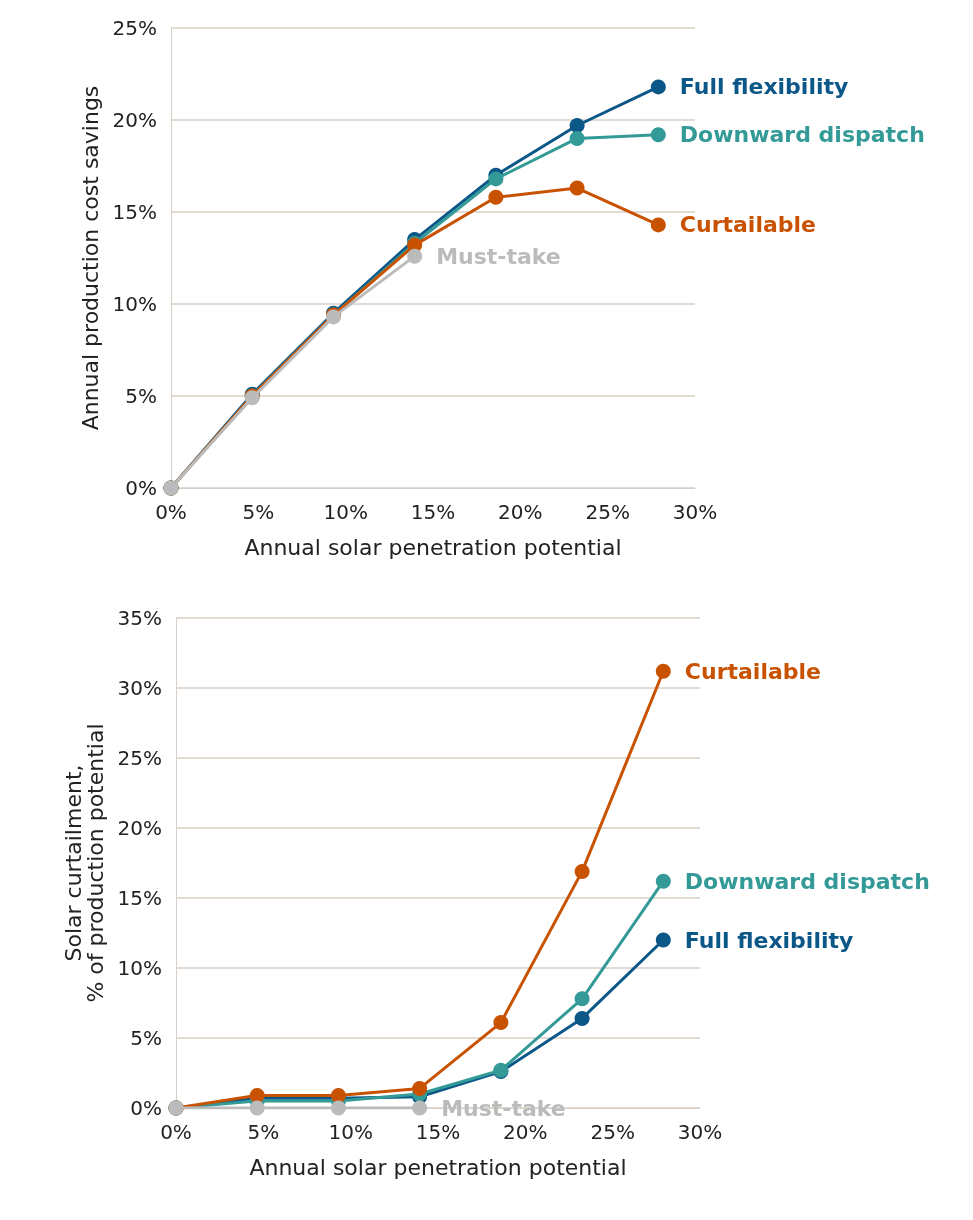  What do you see at coordinates (91, 258) in the screenshot?
I see `y-axis-title: Annual production cost savings` at bounding box center [91, 258].